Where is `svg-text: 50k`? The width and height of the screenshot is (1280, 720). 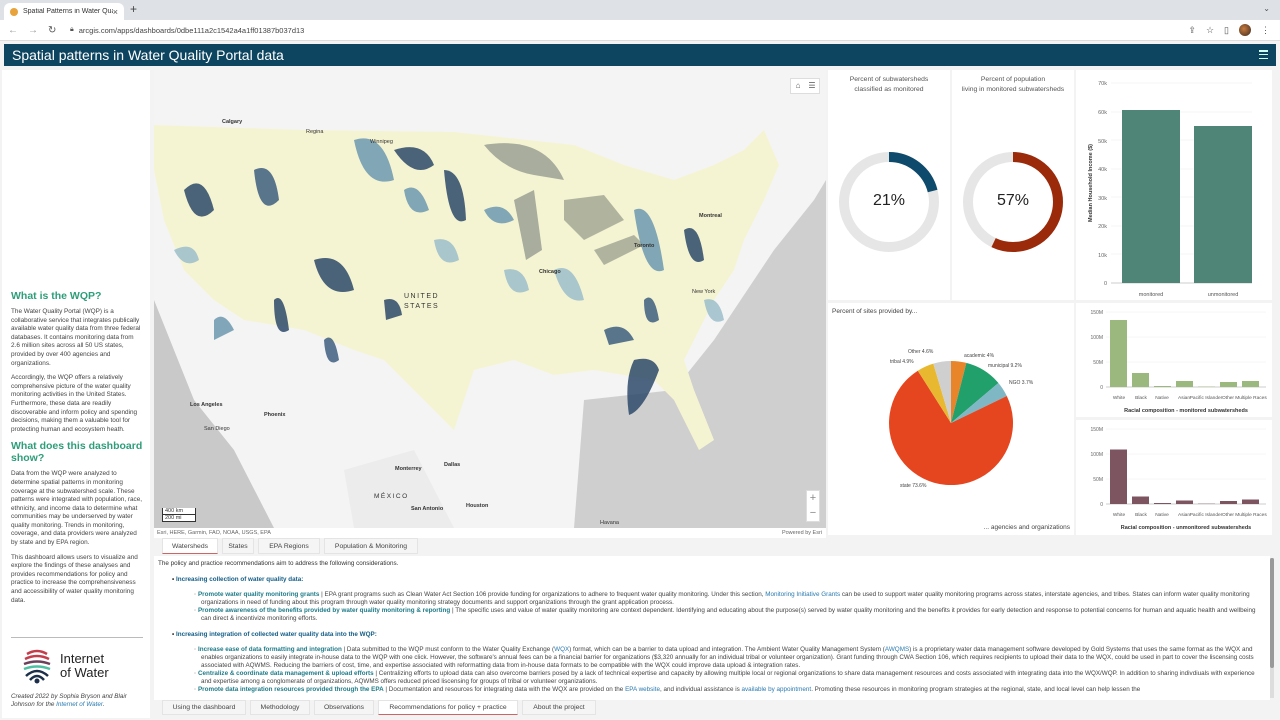
svg-text: 50k is located at coordinates (1102, 142).